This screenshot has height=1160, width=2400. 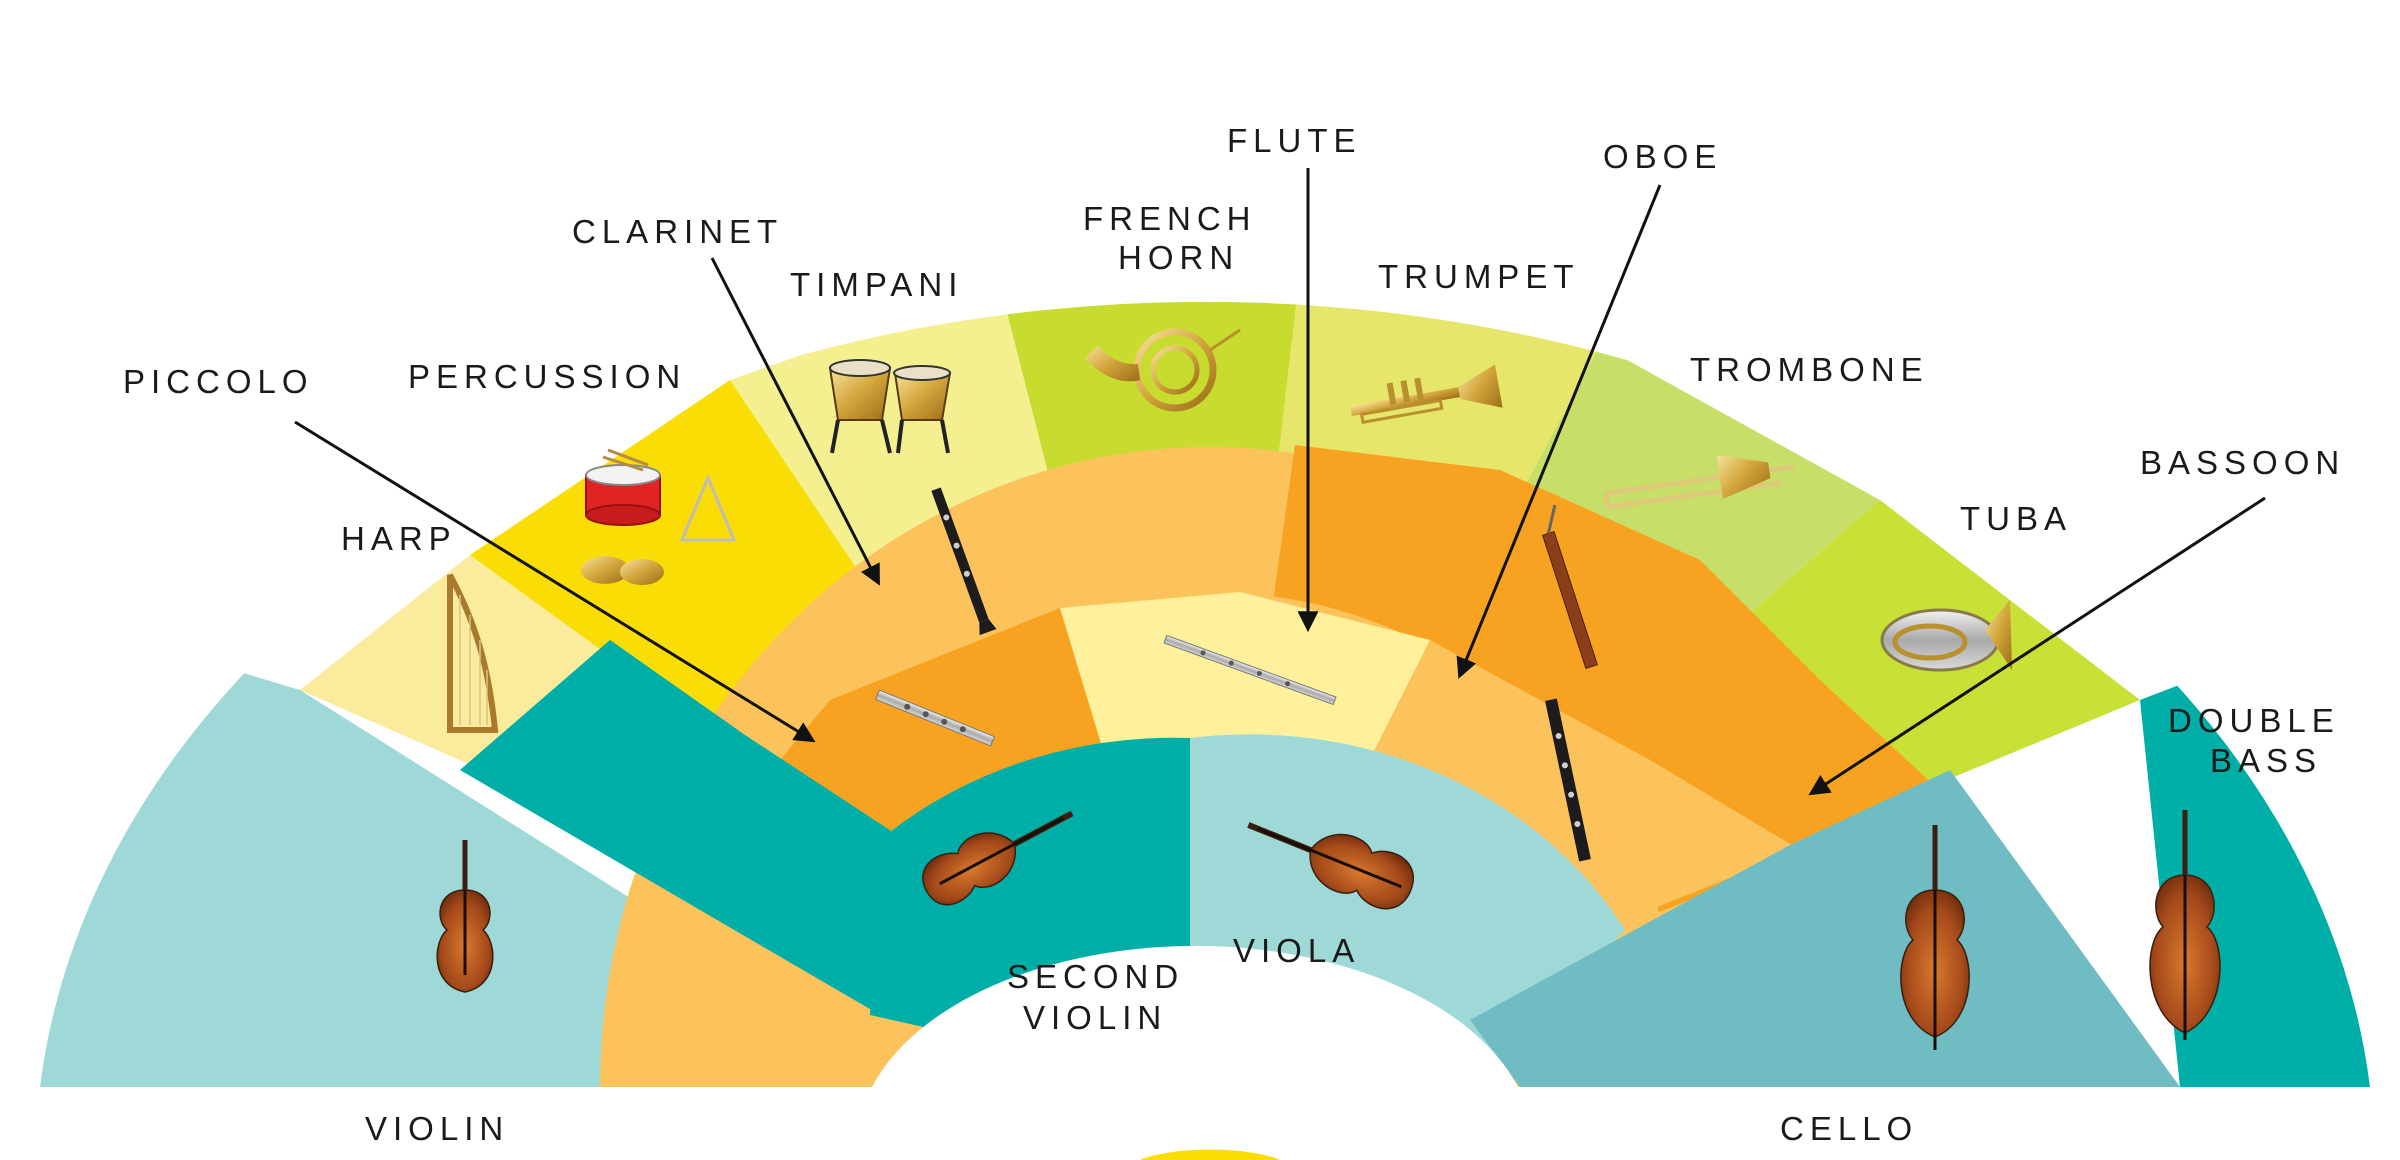 I want to click on clarinet-pointer, so click(x=795, y=421).